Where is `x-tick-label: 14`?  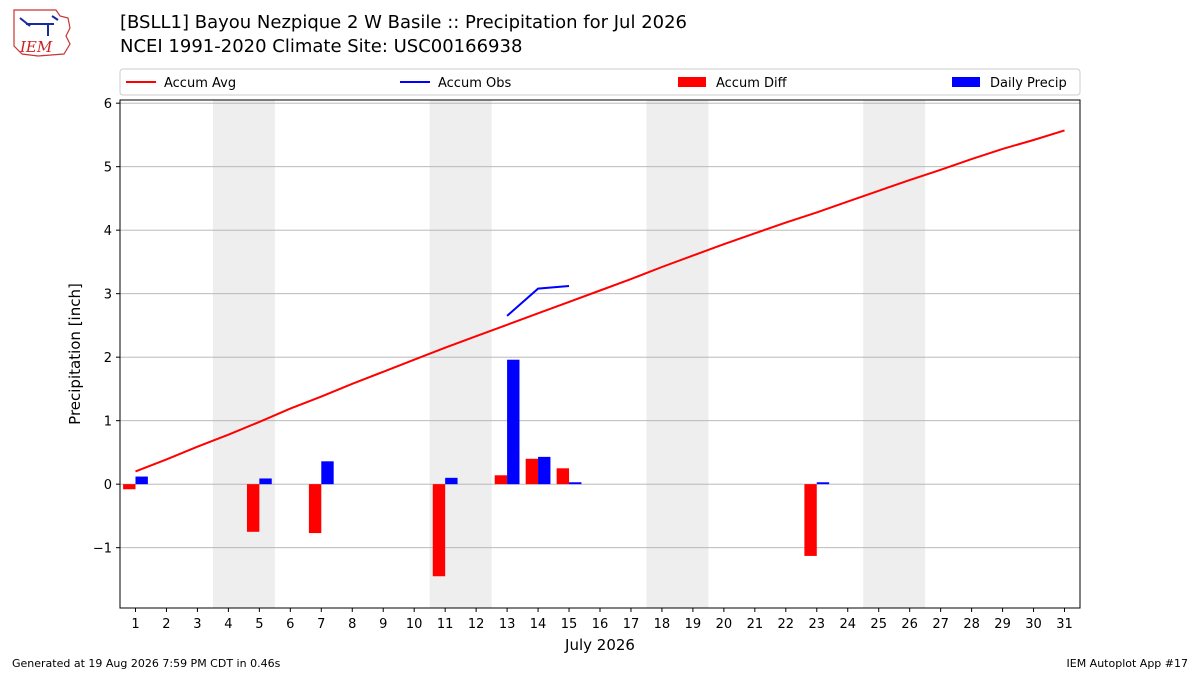
x-tick-label: 14 is located at coordinates (538, 624).